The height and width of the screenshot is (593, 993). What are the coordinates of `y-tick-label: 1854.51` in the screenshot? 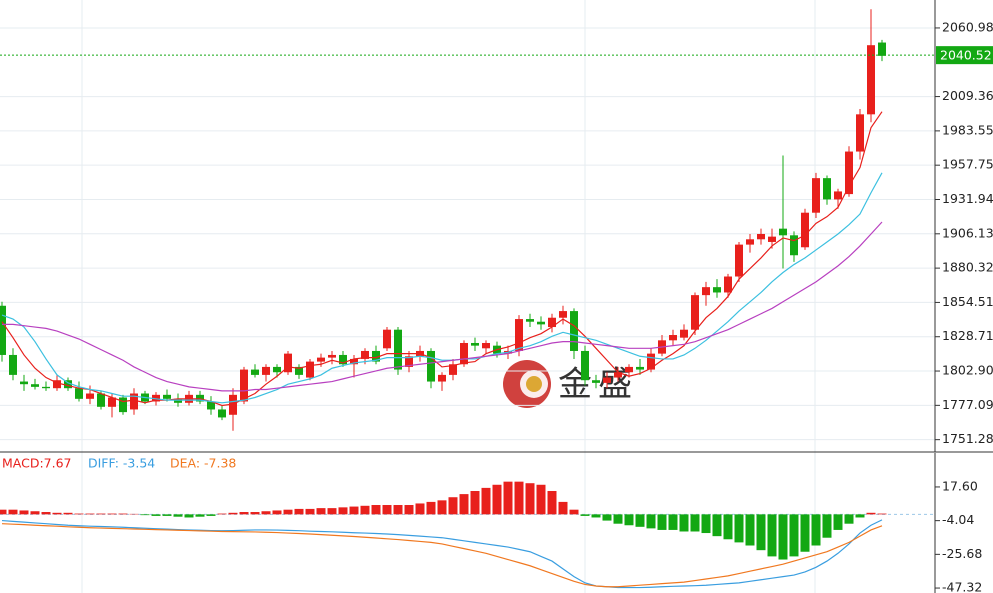 It's located at (967, 301).